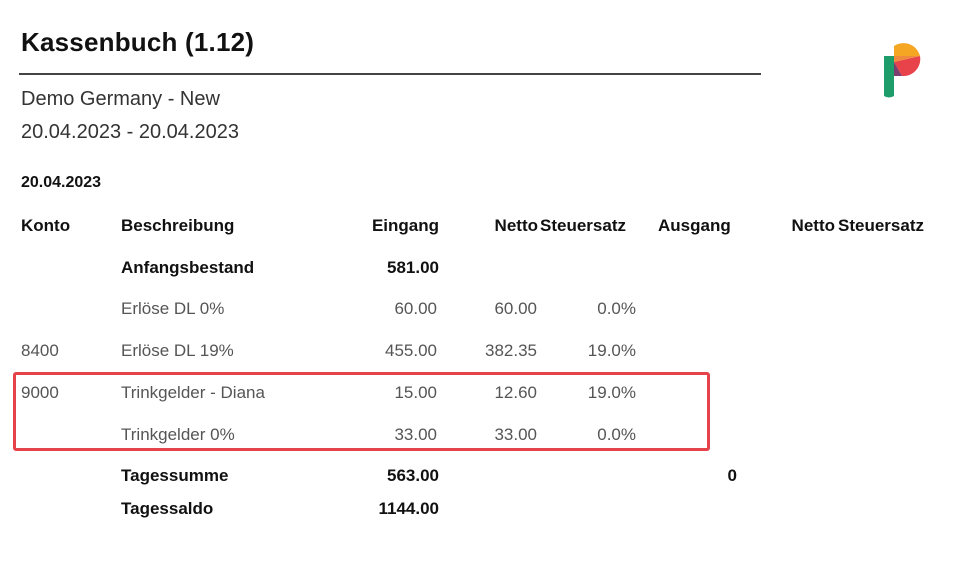 Image resolution: width=972 pixels, height=567 pixels. I want to click on day-heading: 20.04.2023, so click(61, 182).